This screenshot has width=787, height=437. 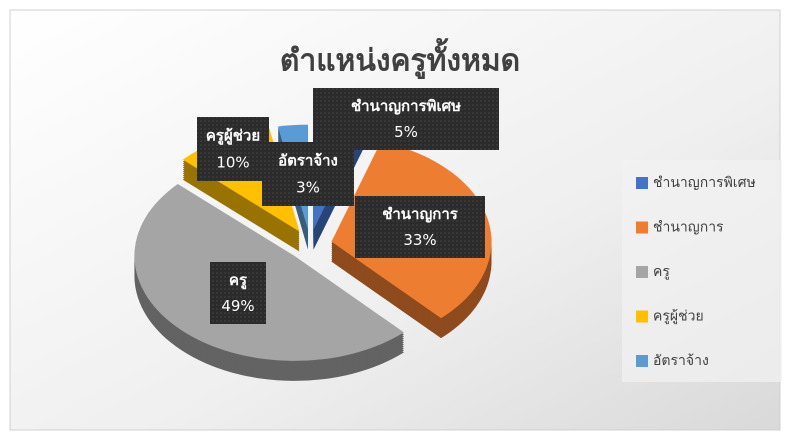 What do you see at coordinates (678, 317) in the screenshot?
I see `legend-label: ครูผู้ช่วย` at bounding box center [678, 317].